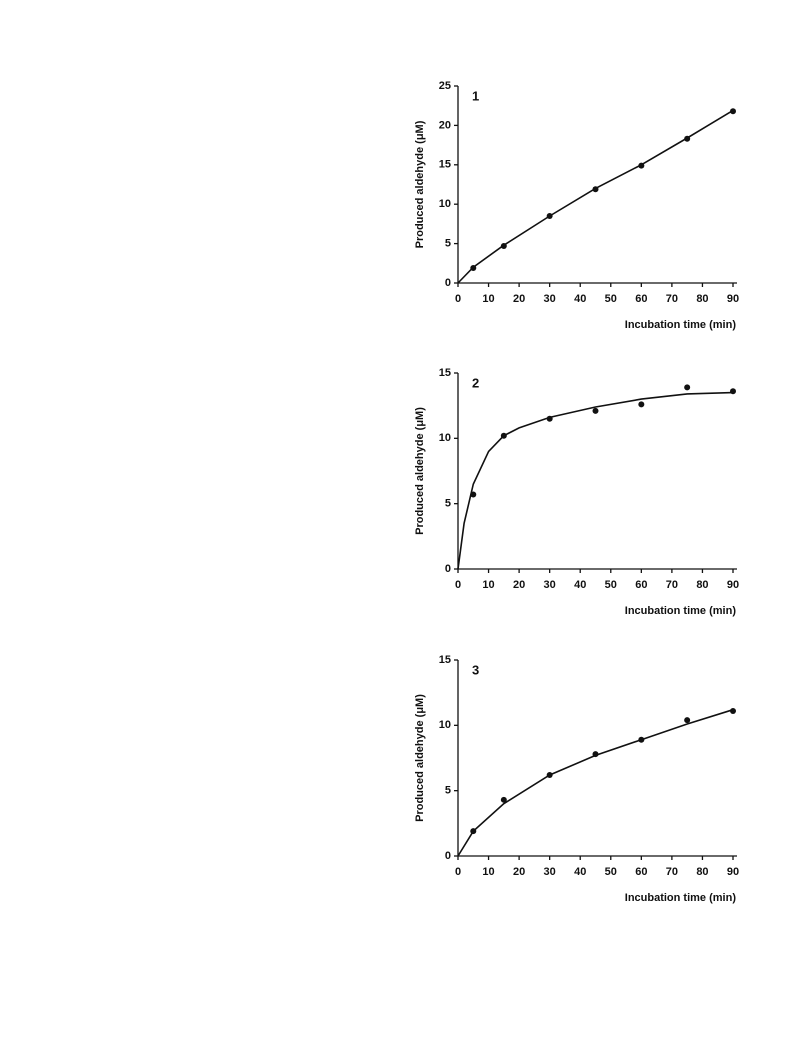  What do you see at coordinates (445, 86) in the screenshot?
I see `y-tick-label: 25` at bounding box center [445, 86].